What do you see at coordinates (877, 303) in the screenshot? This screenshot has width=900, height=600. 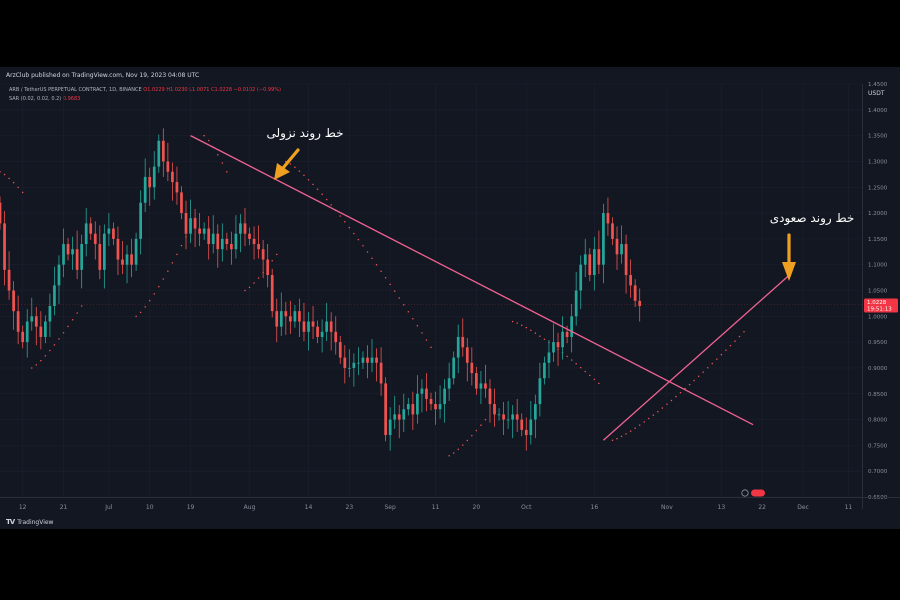 I see `last-price-label: 1.0228` at bounding box center [877, 303].